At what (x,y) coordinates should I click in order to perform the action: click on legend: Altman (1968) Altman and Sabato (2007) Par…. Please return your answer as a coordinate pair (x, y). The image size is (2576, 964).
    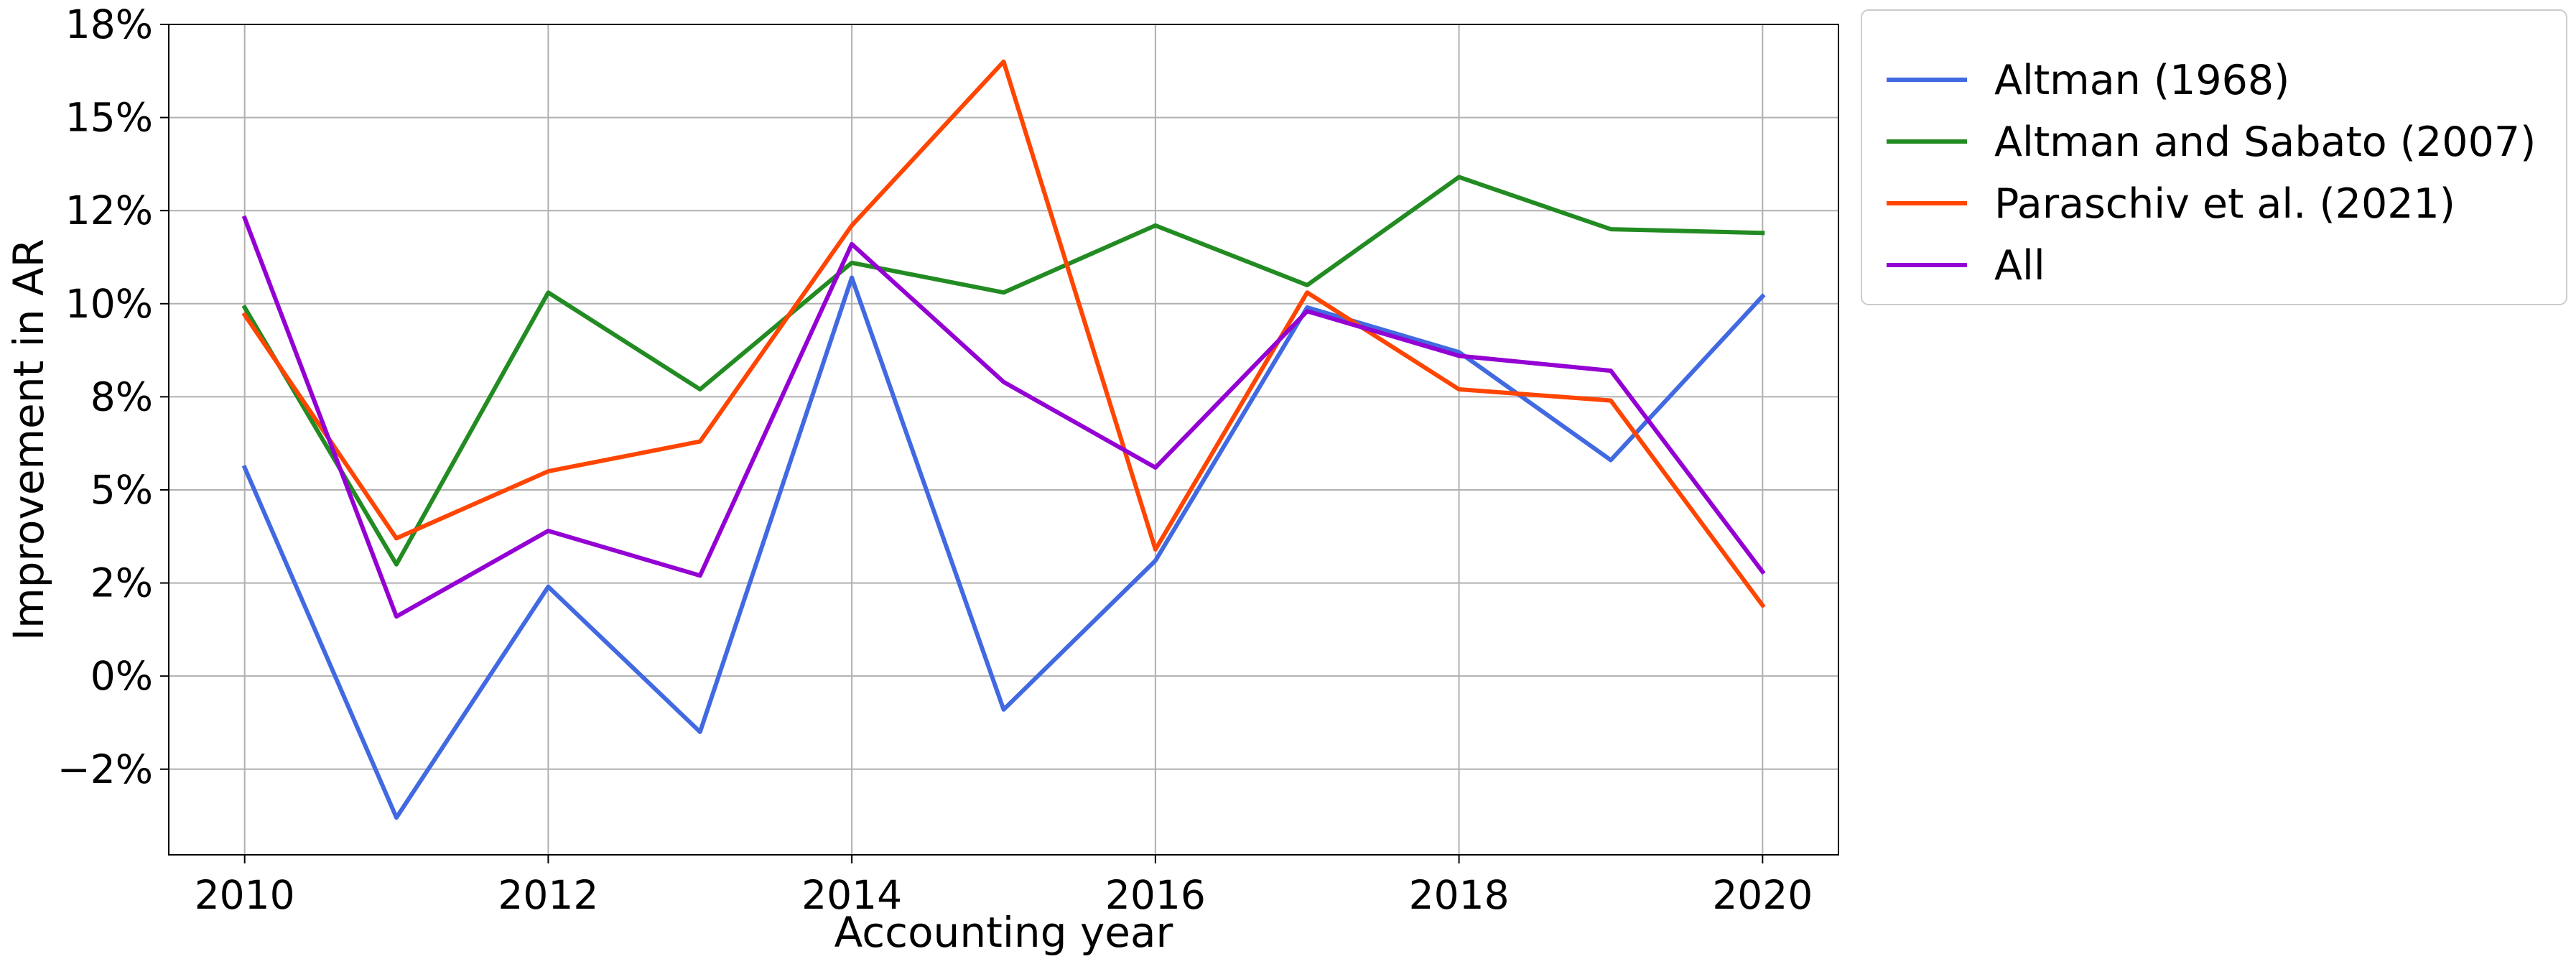
    Looking at the image, I should click on (2214, 157).